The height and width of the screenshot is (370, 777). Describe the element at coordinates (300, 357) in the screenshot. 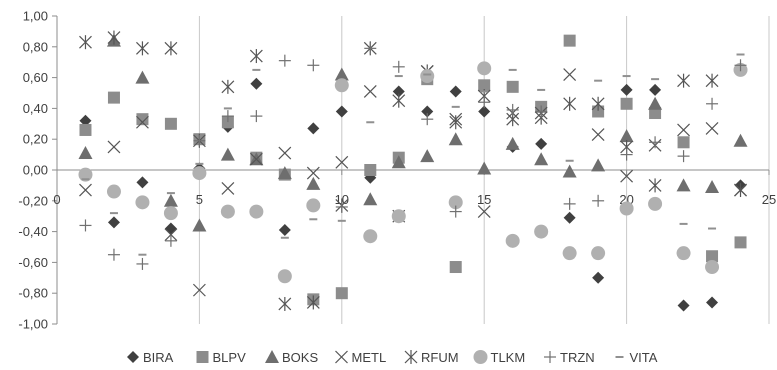

I see `legend-label-boks: BOKS` at that location.